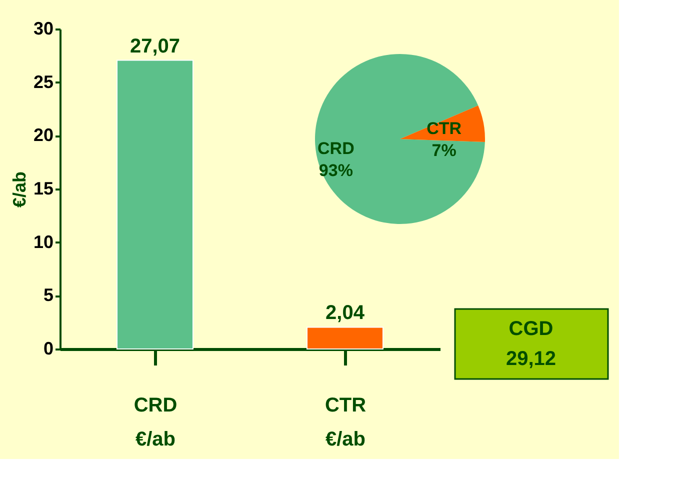  Describe the element at coordinates (19, 189) in the screenshot. I see `y-axis-title: €/ab` at that location.